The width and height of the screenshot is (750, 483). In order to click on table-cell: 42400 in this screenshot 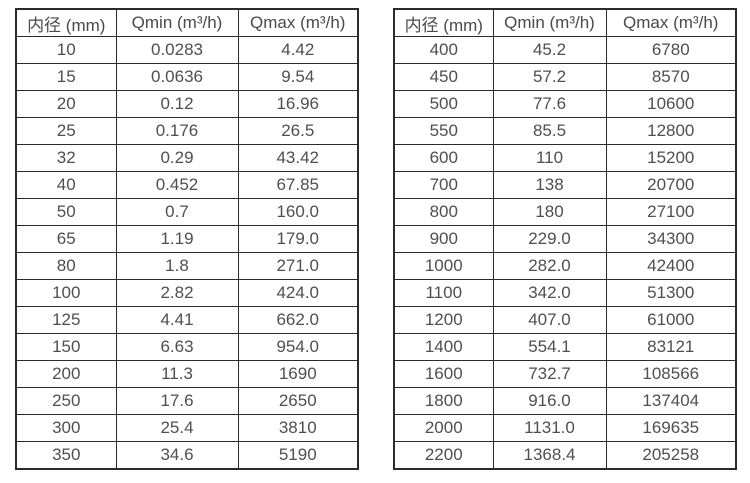, I will do `click(671, 266)`.